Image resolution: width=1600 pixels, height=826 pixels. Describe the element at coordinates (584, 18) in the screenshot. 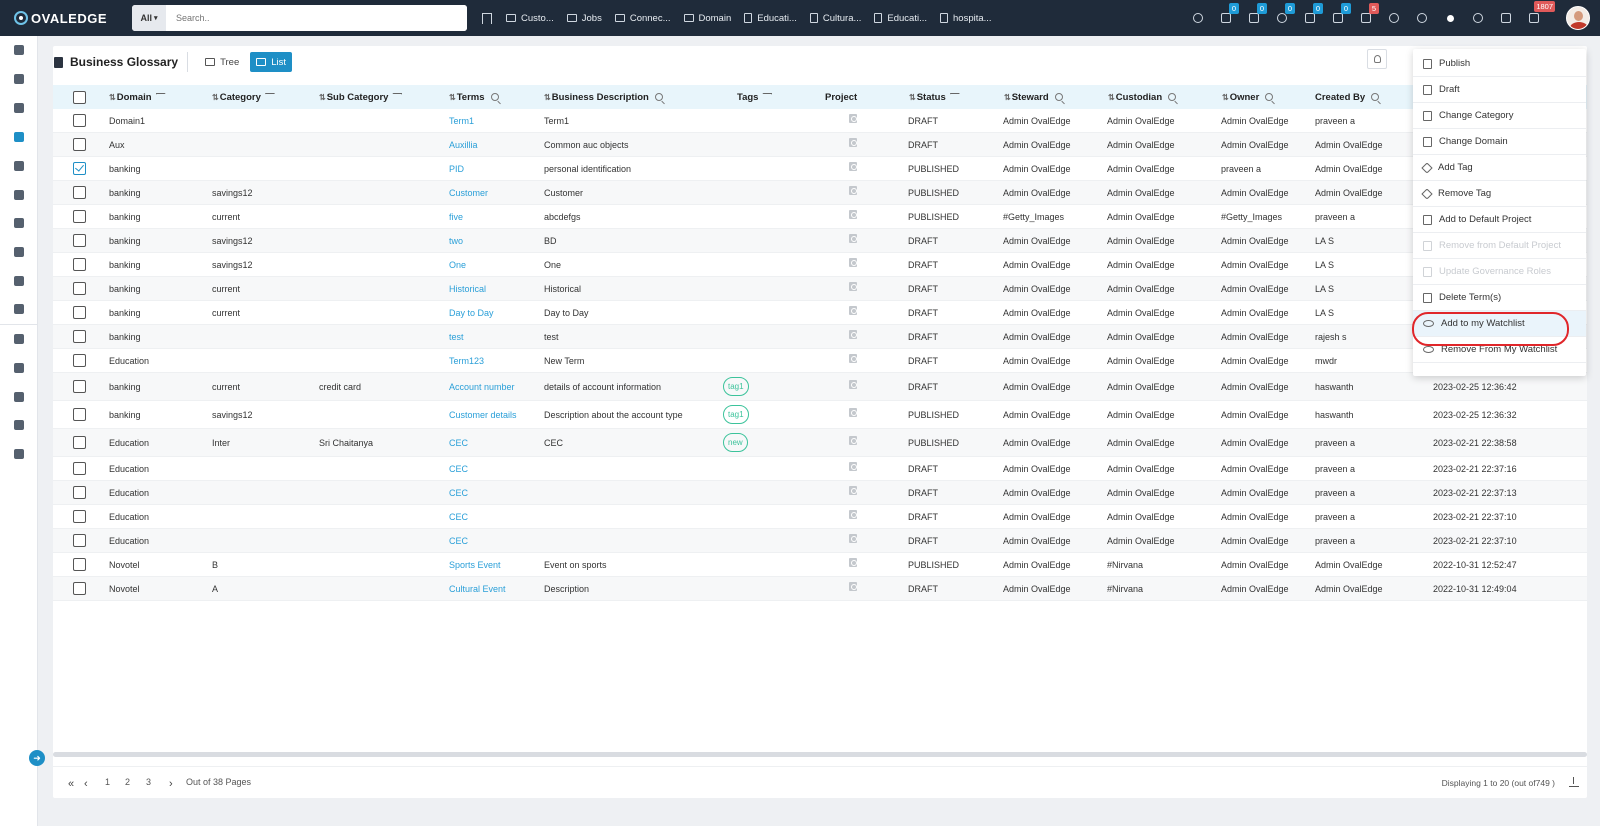

I see `recent-tab: Jobs` at that location.